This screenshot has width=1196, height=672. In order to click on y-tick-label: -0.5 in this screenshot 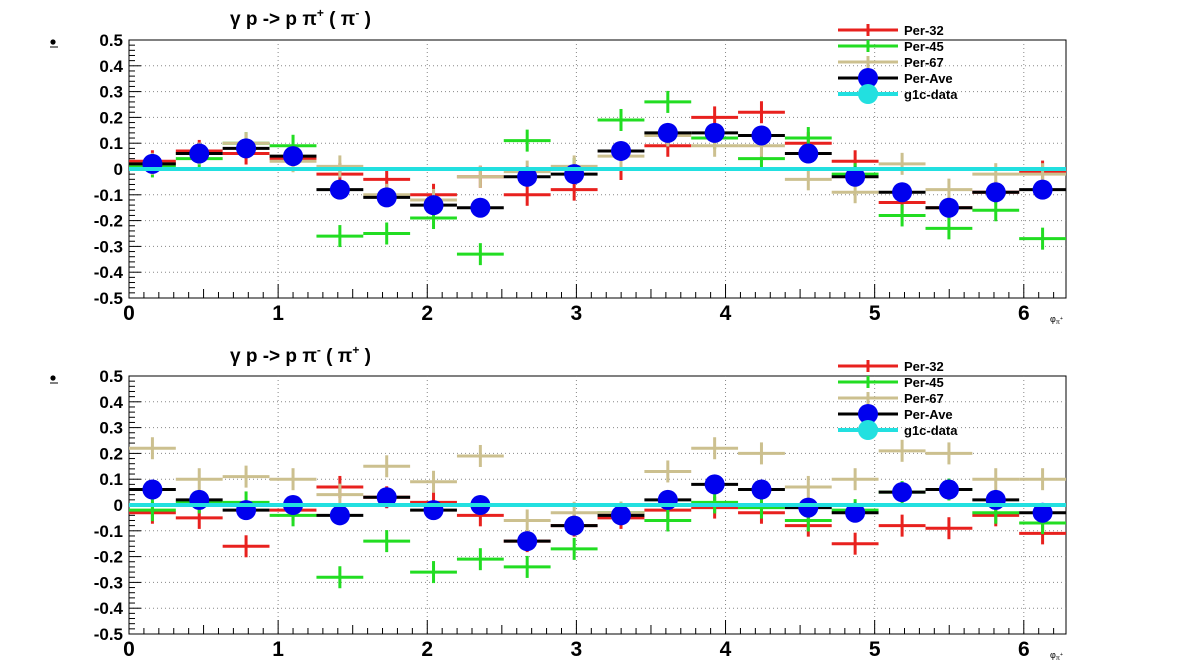, I will do `click(108, 634)`.